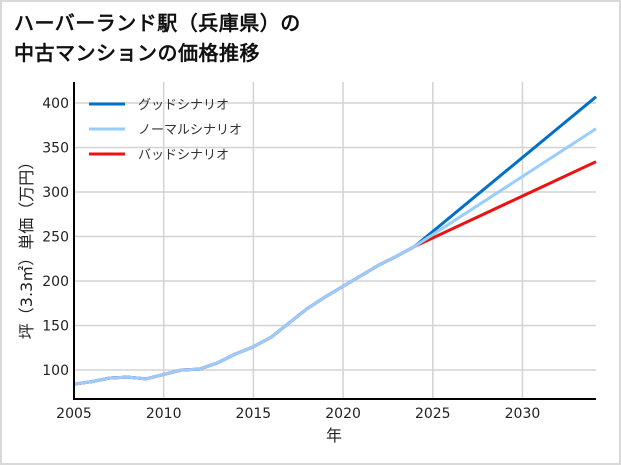 The image size is (621, 465). I want to click on y-tick-labels: 100 150 200 250 300 350 400, so click(55, 237).